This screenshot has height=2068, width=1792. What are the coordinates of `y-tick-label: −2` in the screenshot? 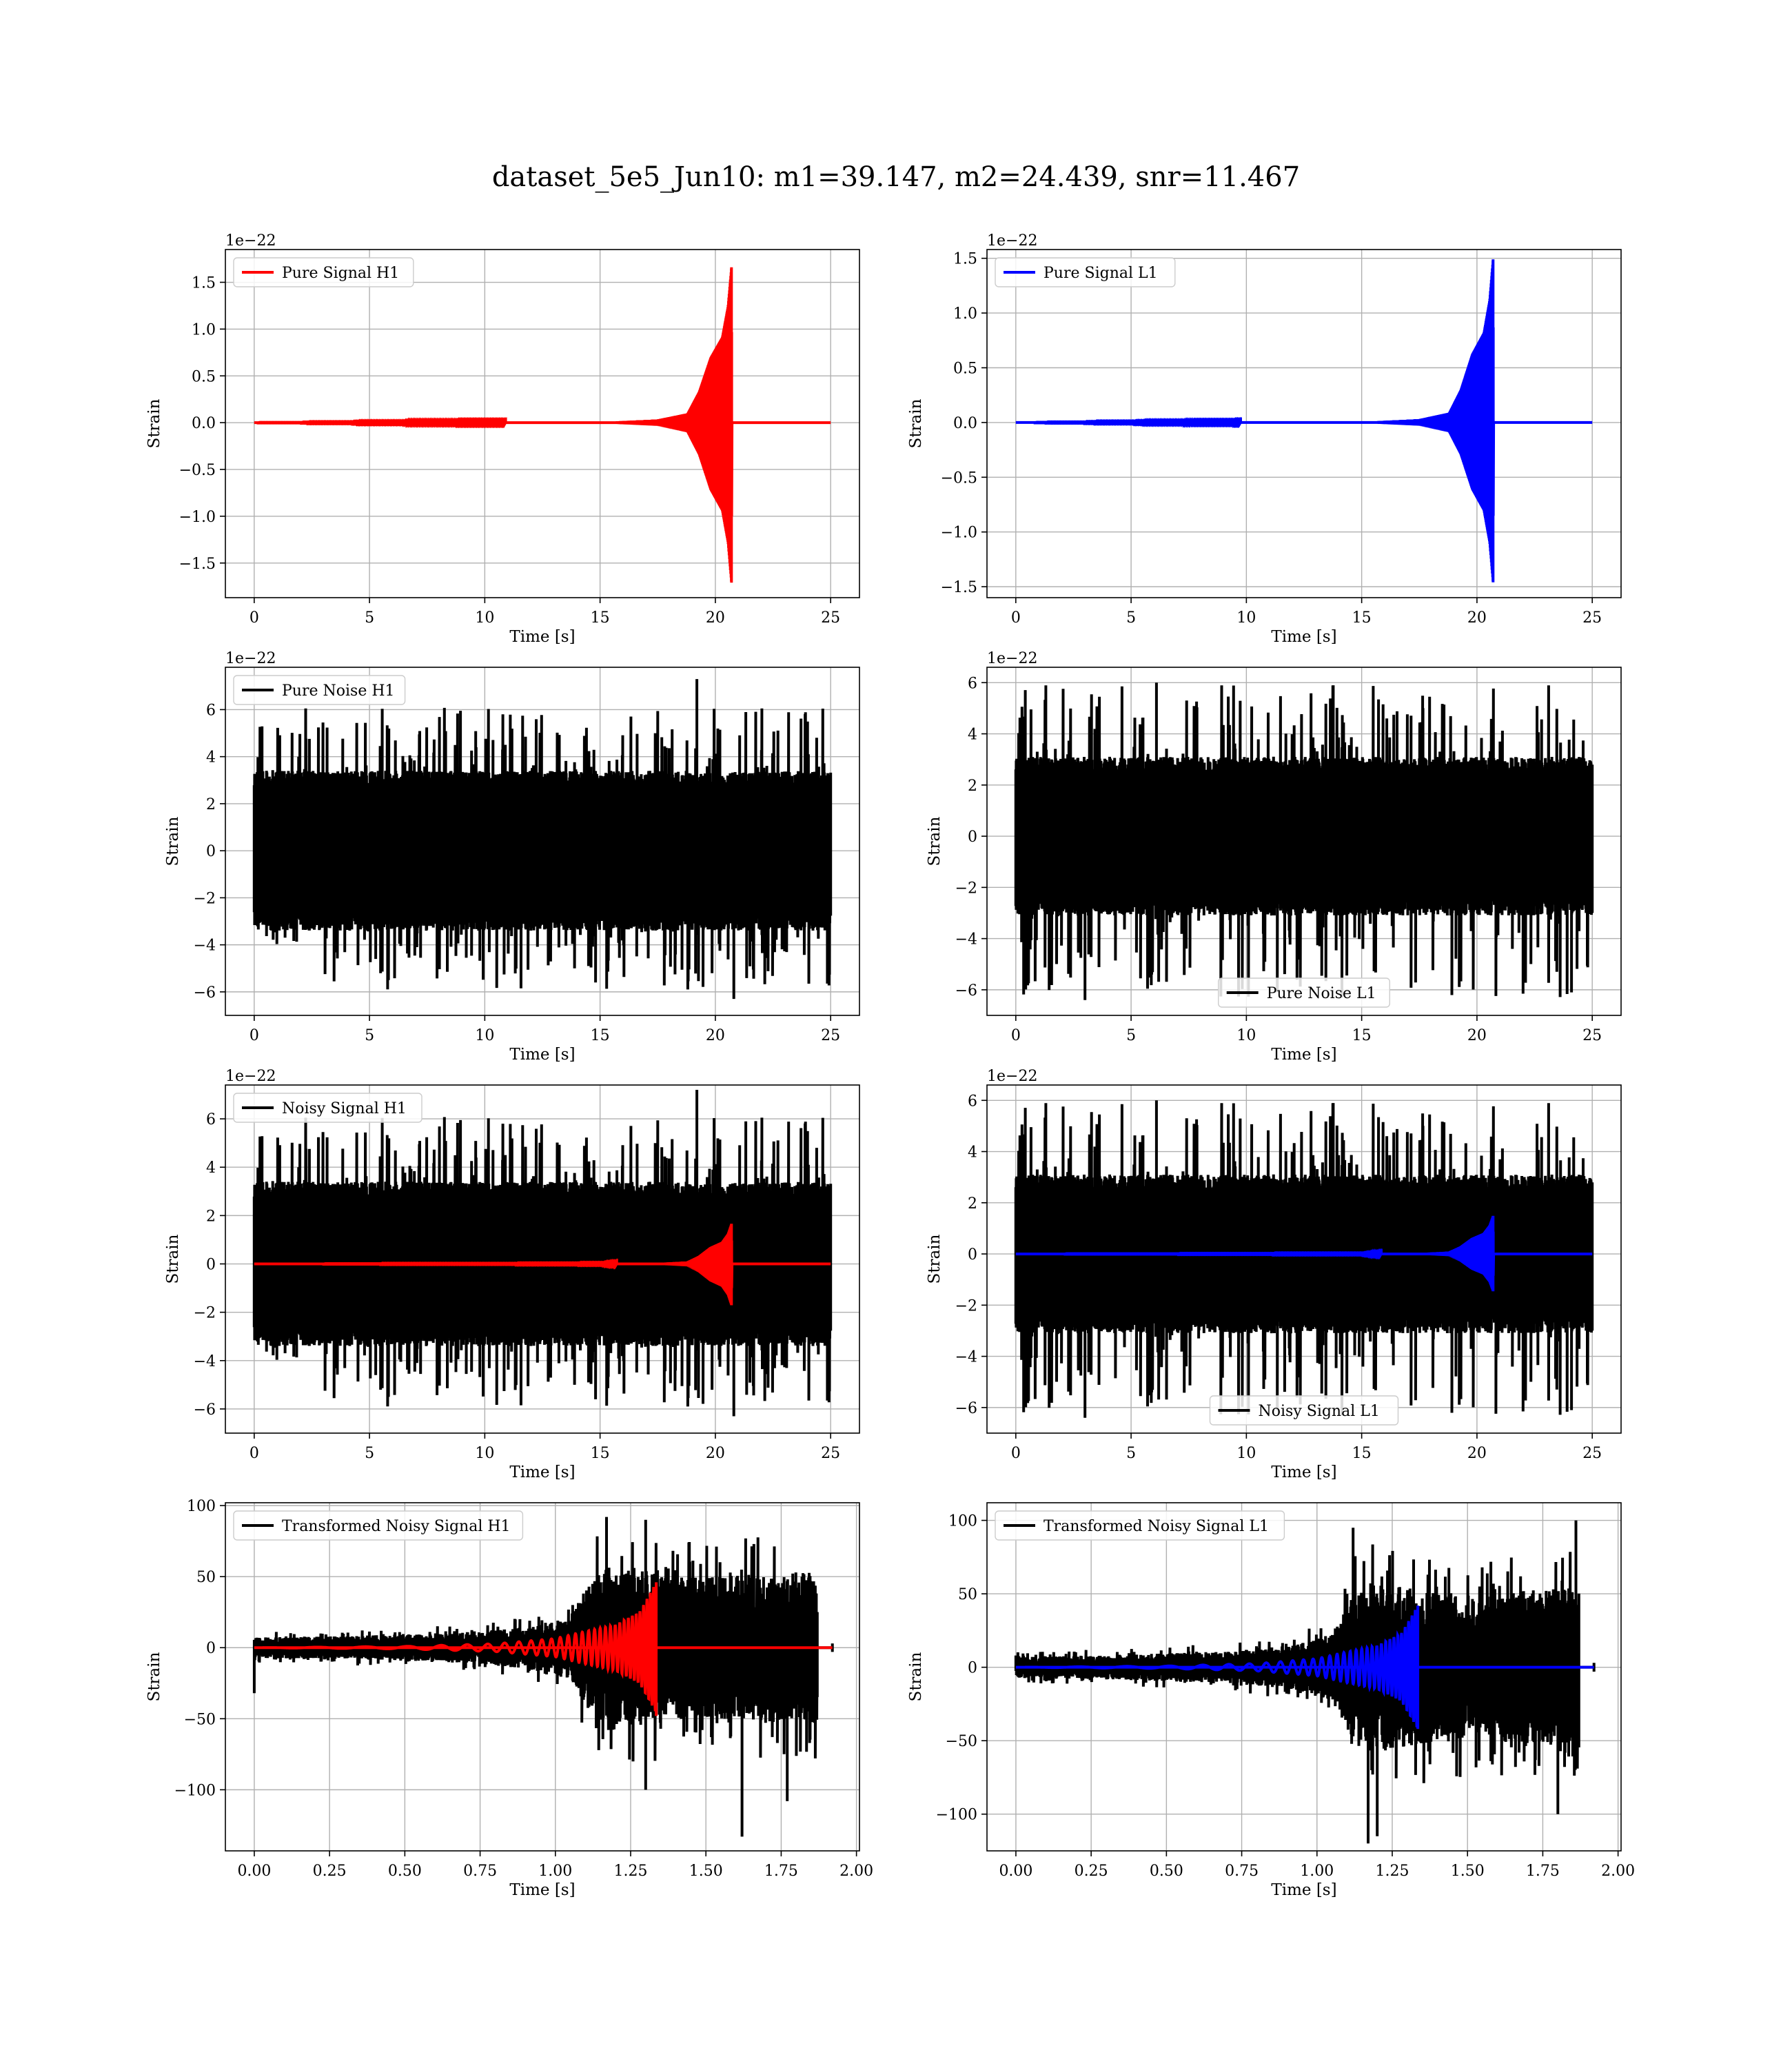 It's located at (205, 1313).